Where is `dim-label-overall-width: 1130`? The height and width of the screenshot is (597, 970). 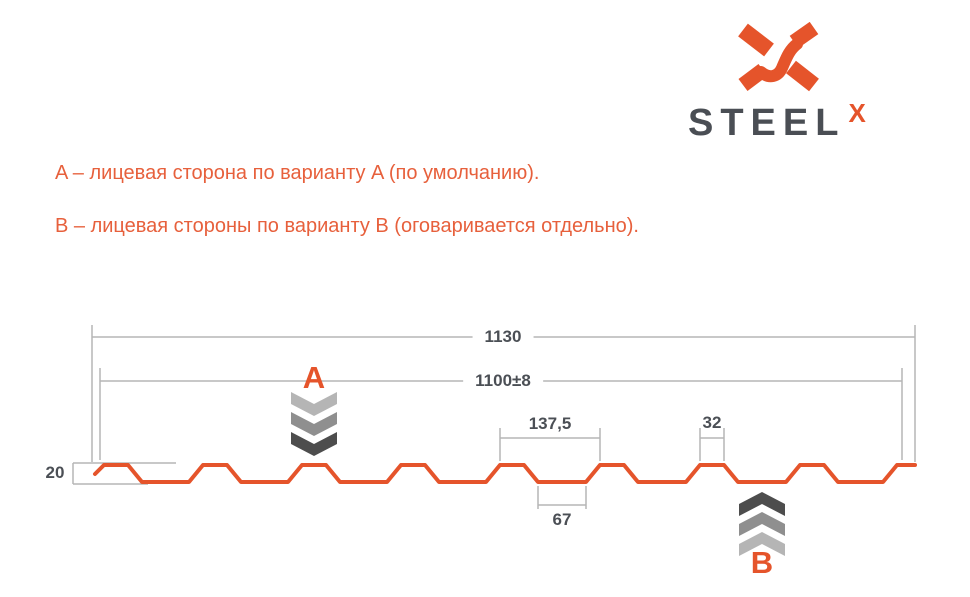 dim-label-overall-width: 1130 is located at coordinates (503, 337).